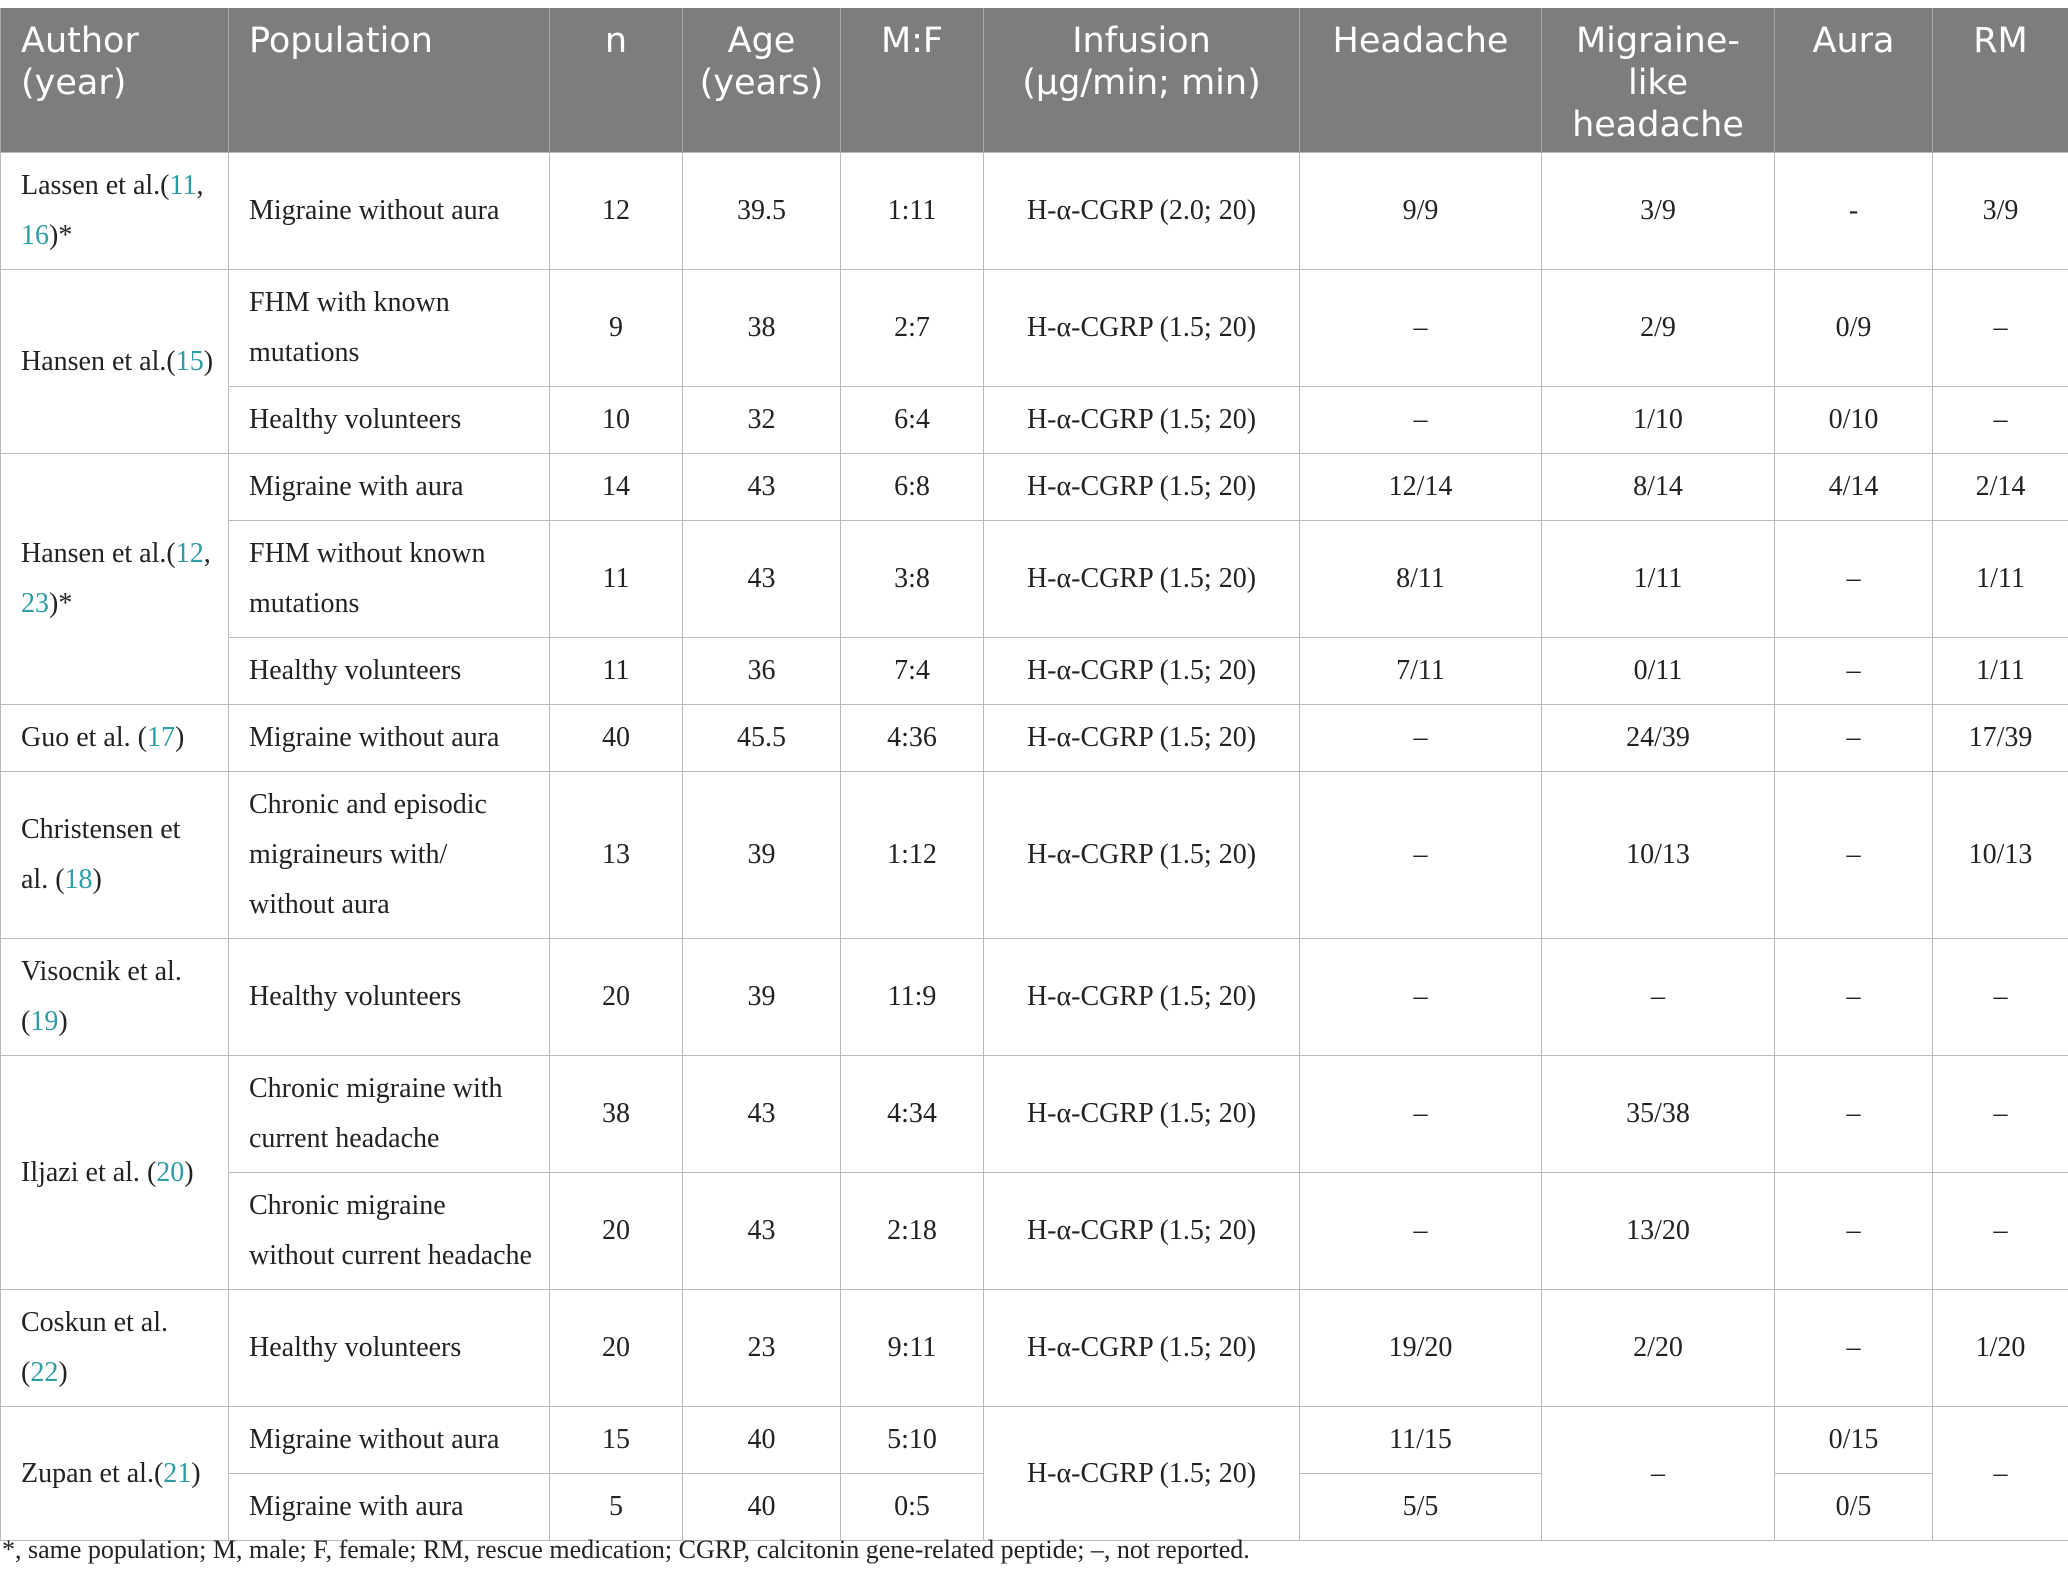  I want to click on author-name: Christensen et al., so click(101, 854).